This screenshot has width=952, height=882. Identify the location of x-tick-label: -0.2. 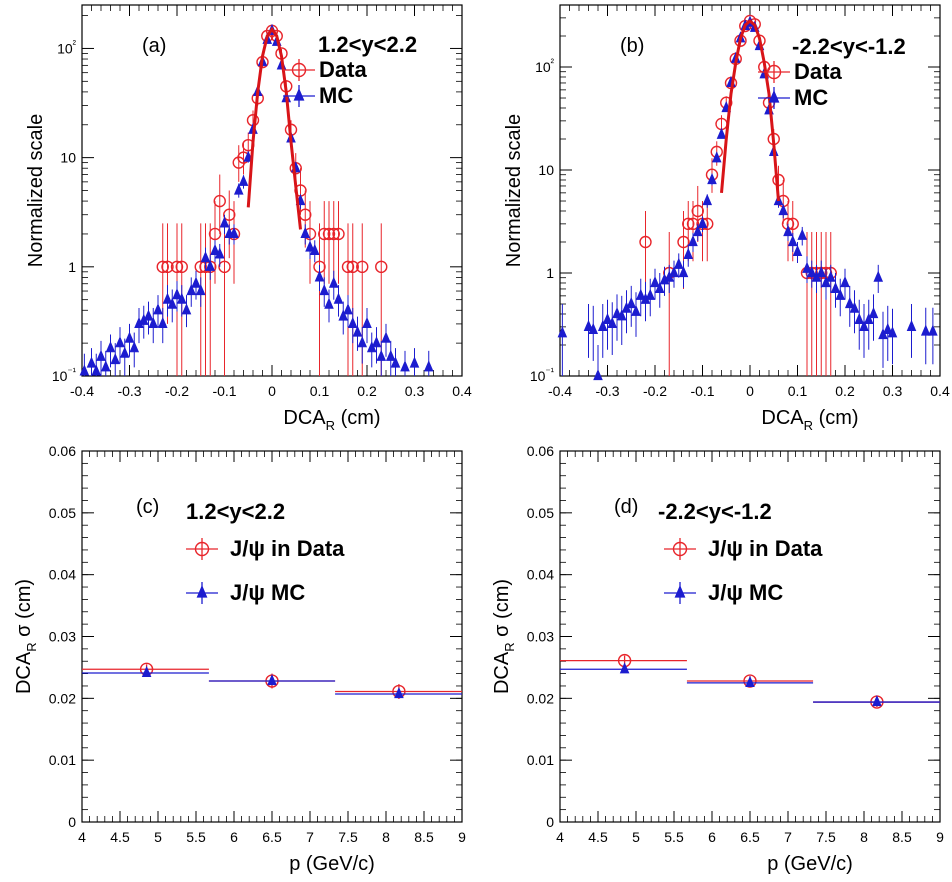
(655, 391).